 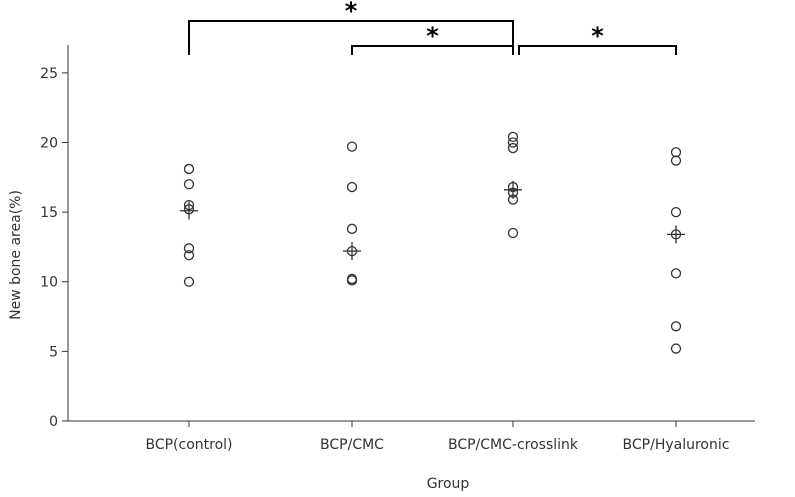 I want to click on y-axis-title: New bone area(%), so click(x=16, y=255).